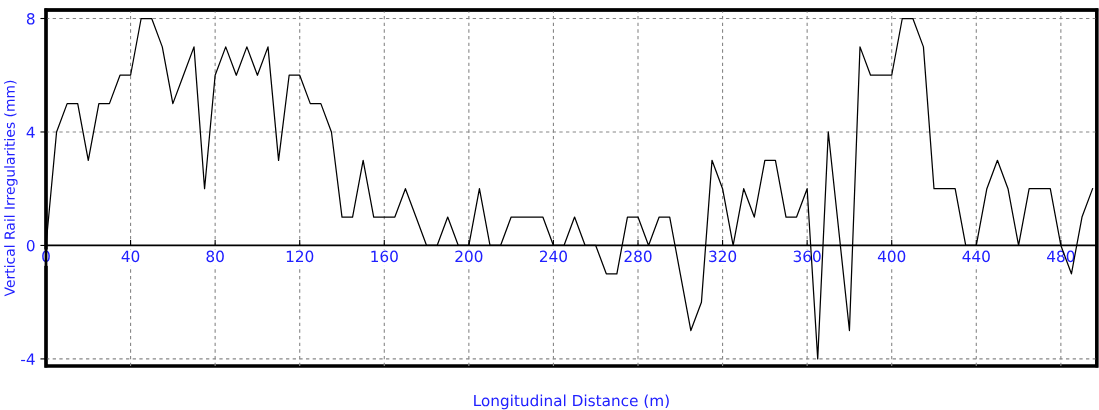 The width and height of the screenshot is (1099, 410). What do you see at coordinates (30, 18) in the screenshot?
I see `y-tick-label: 8` at bounding box center [30, 18].